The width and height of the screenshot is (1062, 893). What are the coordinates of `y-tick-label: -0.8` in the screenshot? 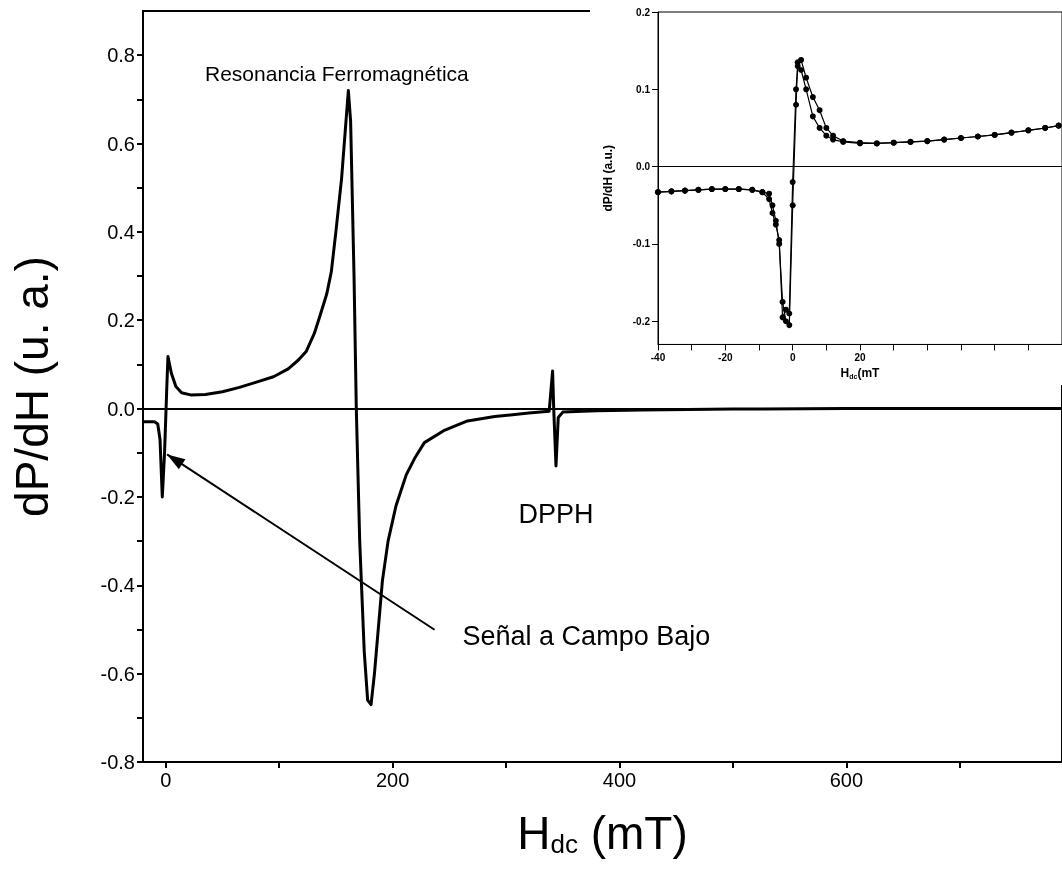 It's located at (117, 762).